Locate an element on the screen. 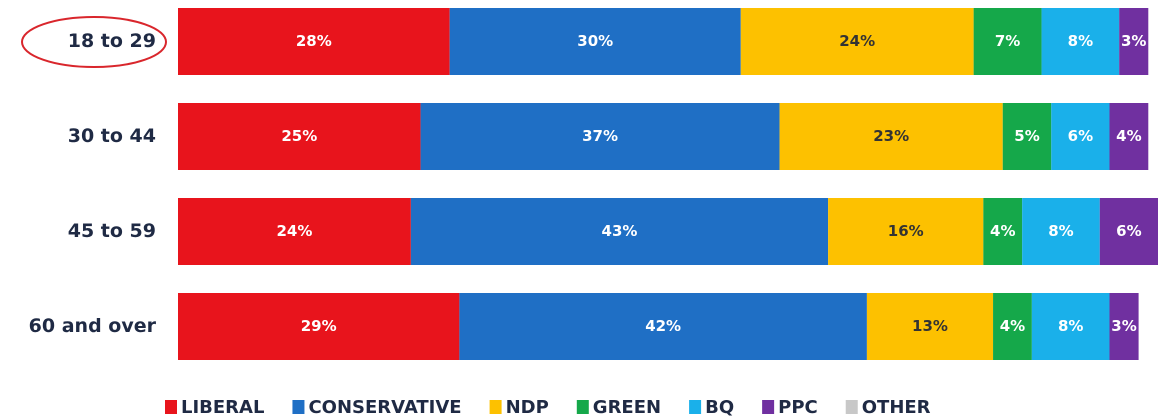 The width and height of the screenshot is (1158, 420). legend-label: CONSERVATIVE is located at coordinates (384, 407).